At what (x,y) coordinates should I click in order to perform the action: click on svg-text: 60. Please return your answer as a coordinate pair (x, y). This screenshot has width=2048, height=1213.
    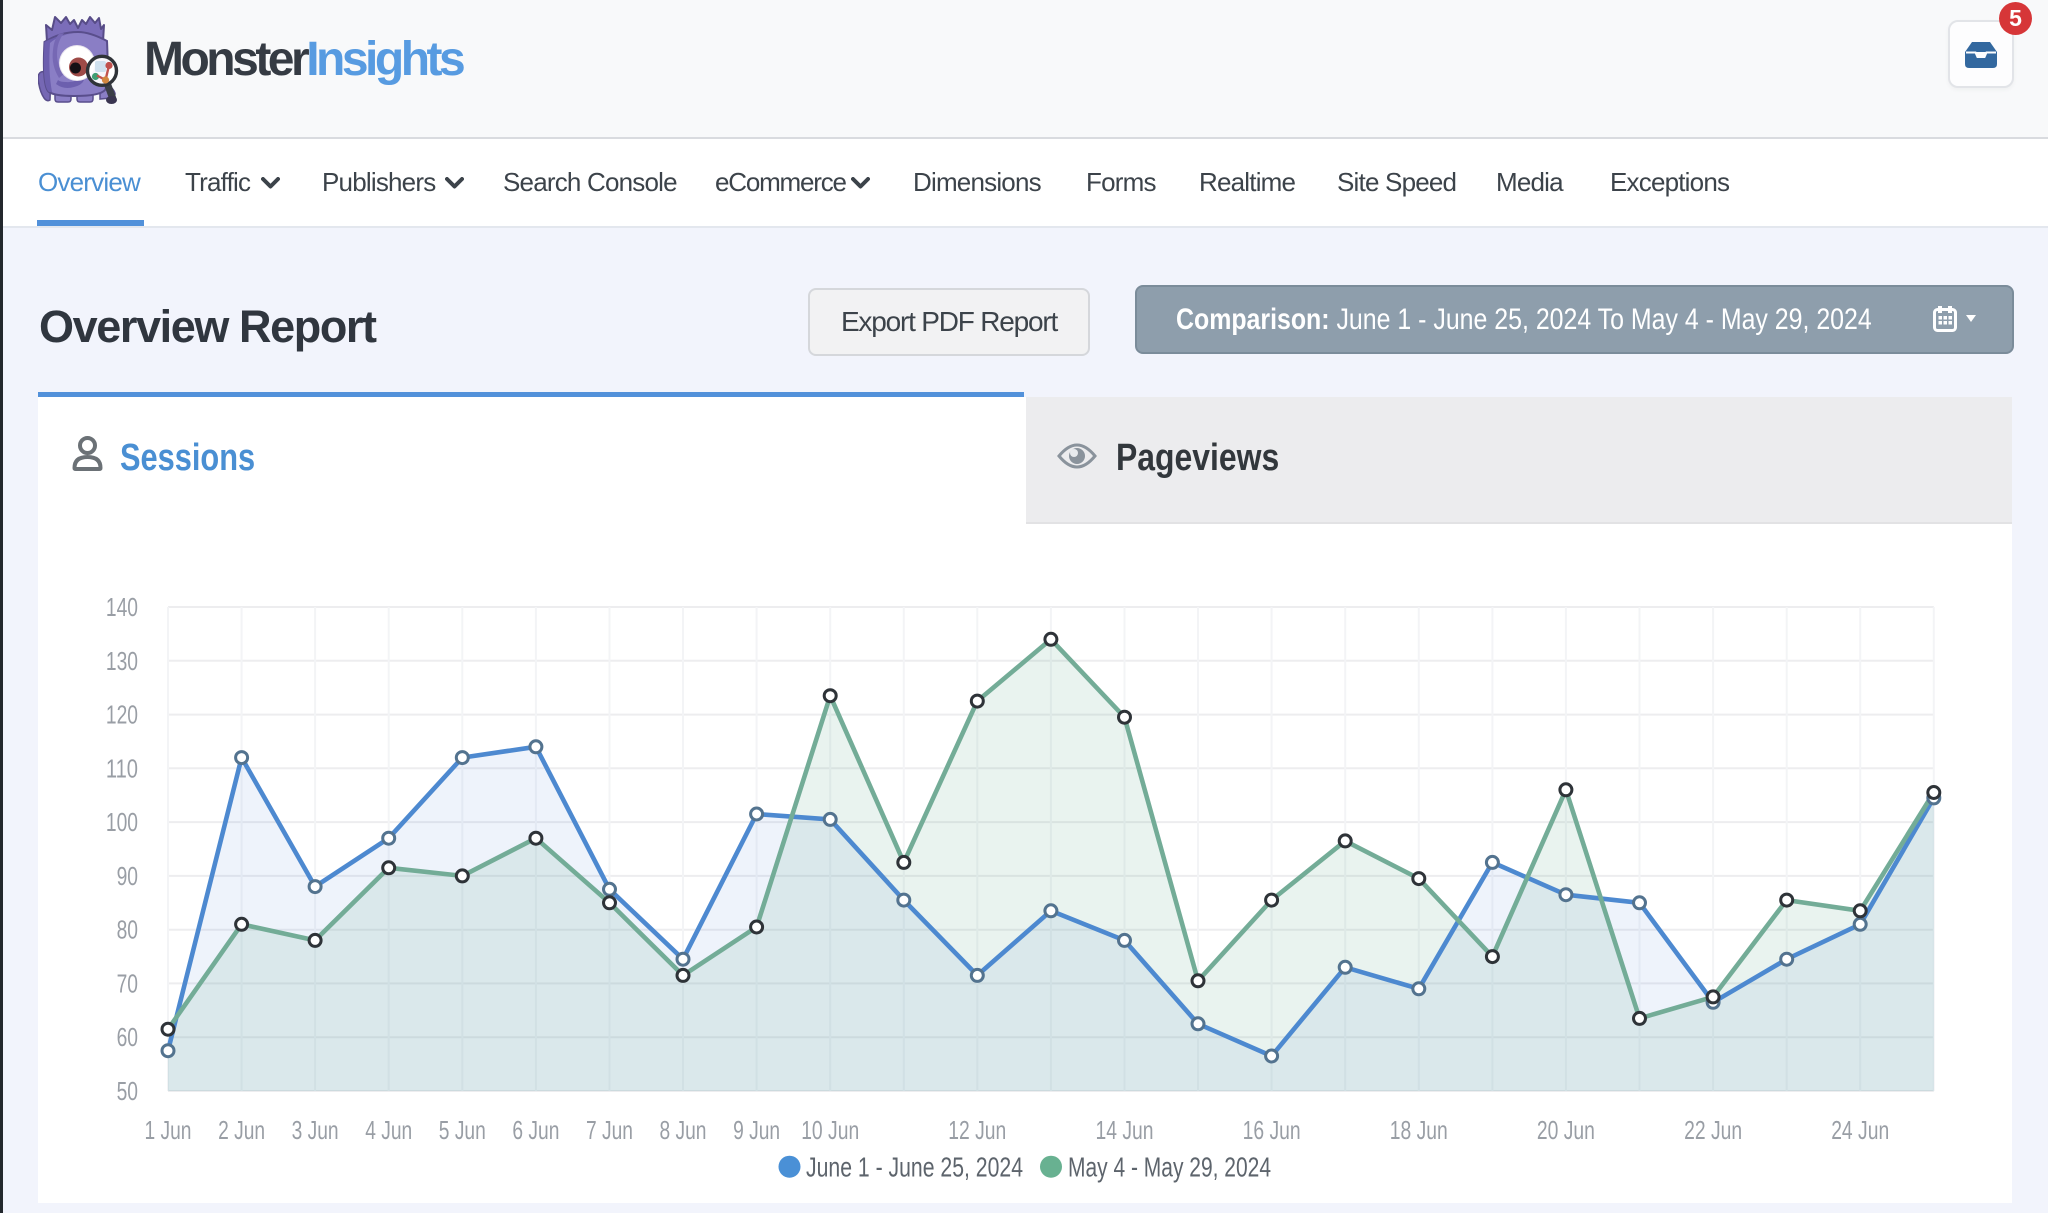
    Looking at the image, I should click on (127, 1037).